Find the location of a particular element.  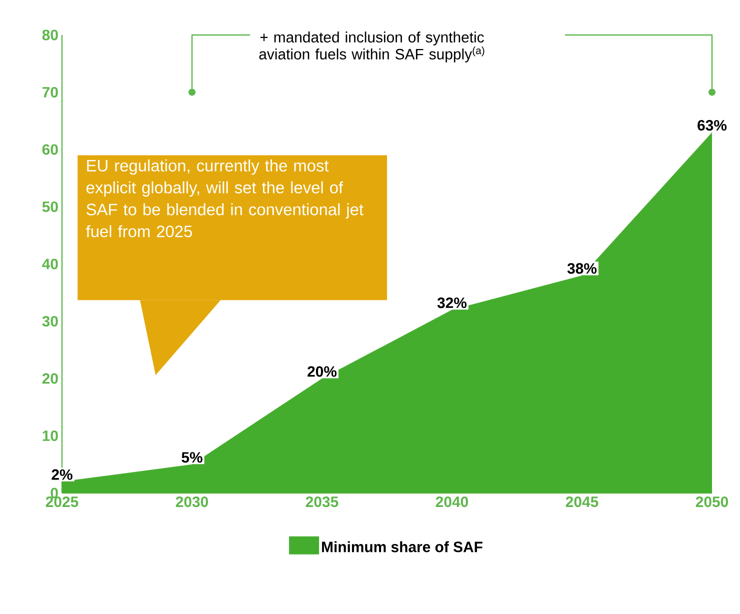

y-tick-label: 50 is located at coordinates (50, 206).